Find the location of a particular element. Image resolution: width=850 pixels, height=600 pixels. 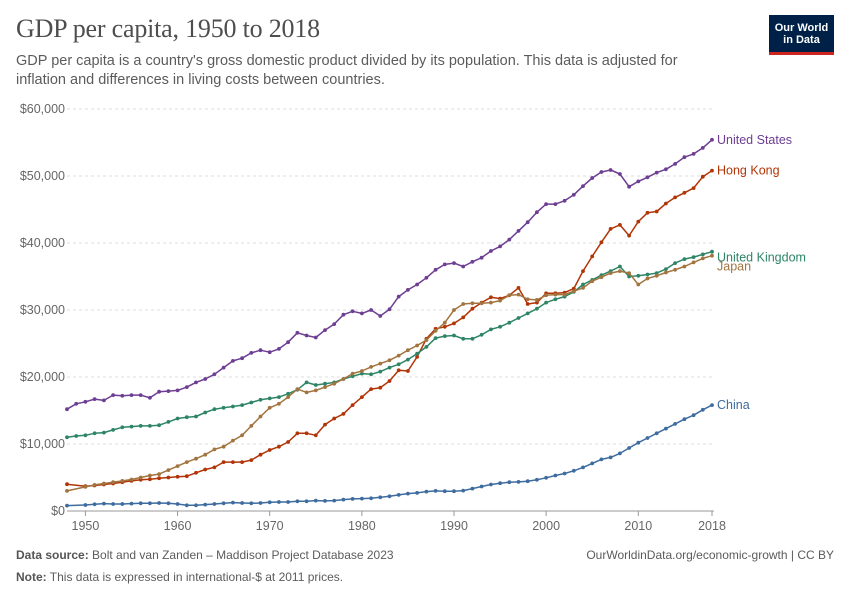

owid-logo: Our World in Data is located at coordinates (801, 35).